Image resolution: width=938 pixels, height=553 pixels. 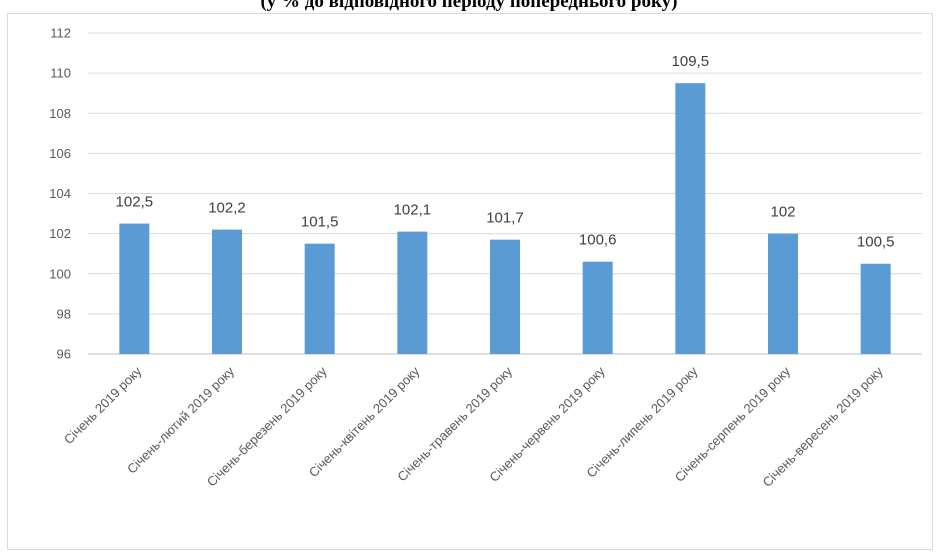 I want to click on y-tick-label: 100, so click(x=60, y=273).